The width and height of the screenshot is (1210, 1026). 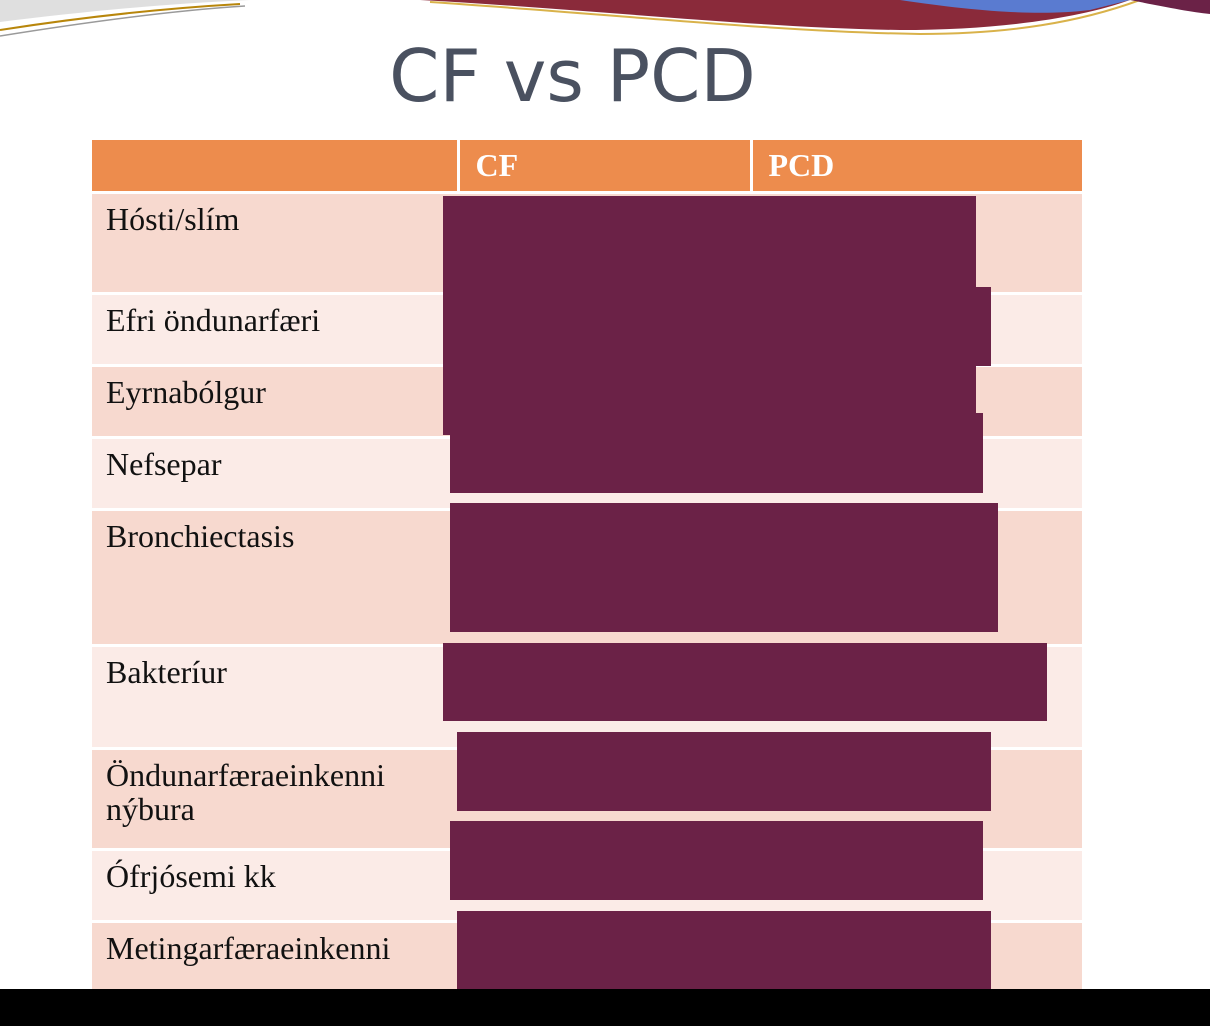 What do you see at coordinates (275, 241) in the screenshot?
I see `row-label: Hósti/slím` at bounding box center [275, 241].